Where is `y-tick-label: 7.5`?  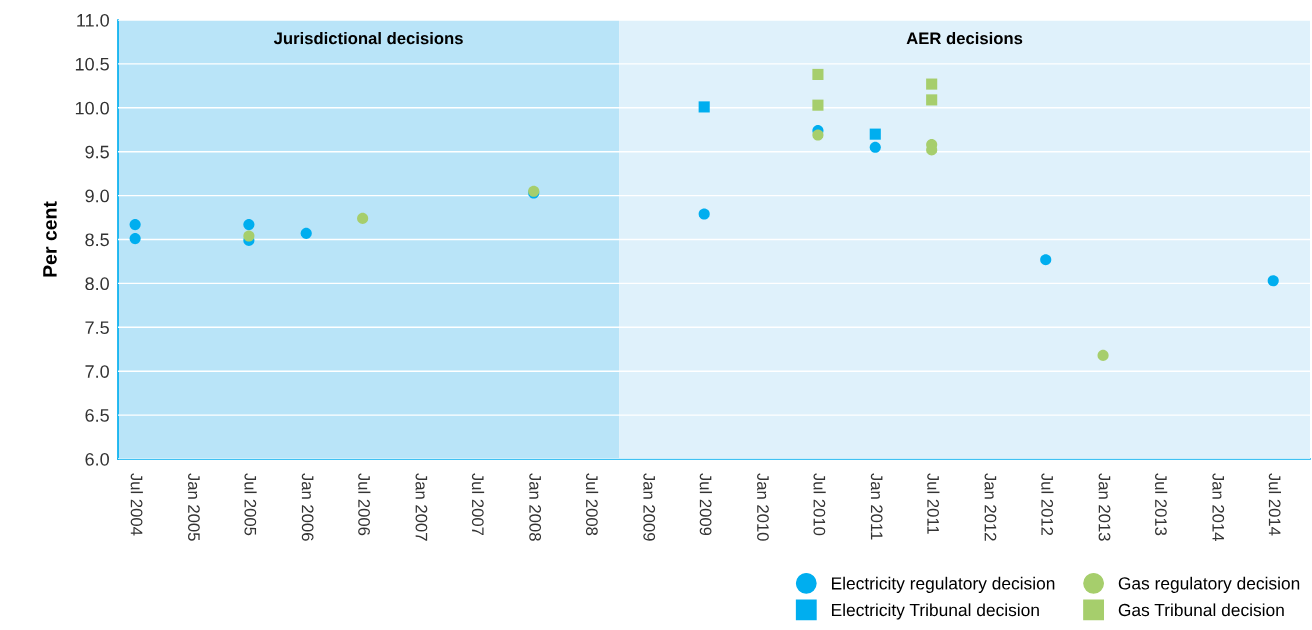
y-tick-label: 7.5 is located at coordinates (97, 328).